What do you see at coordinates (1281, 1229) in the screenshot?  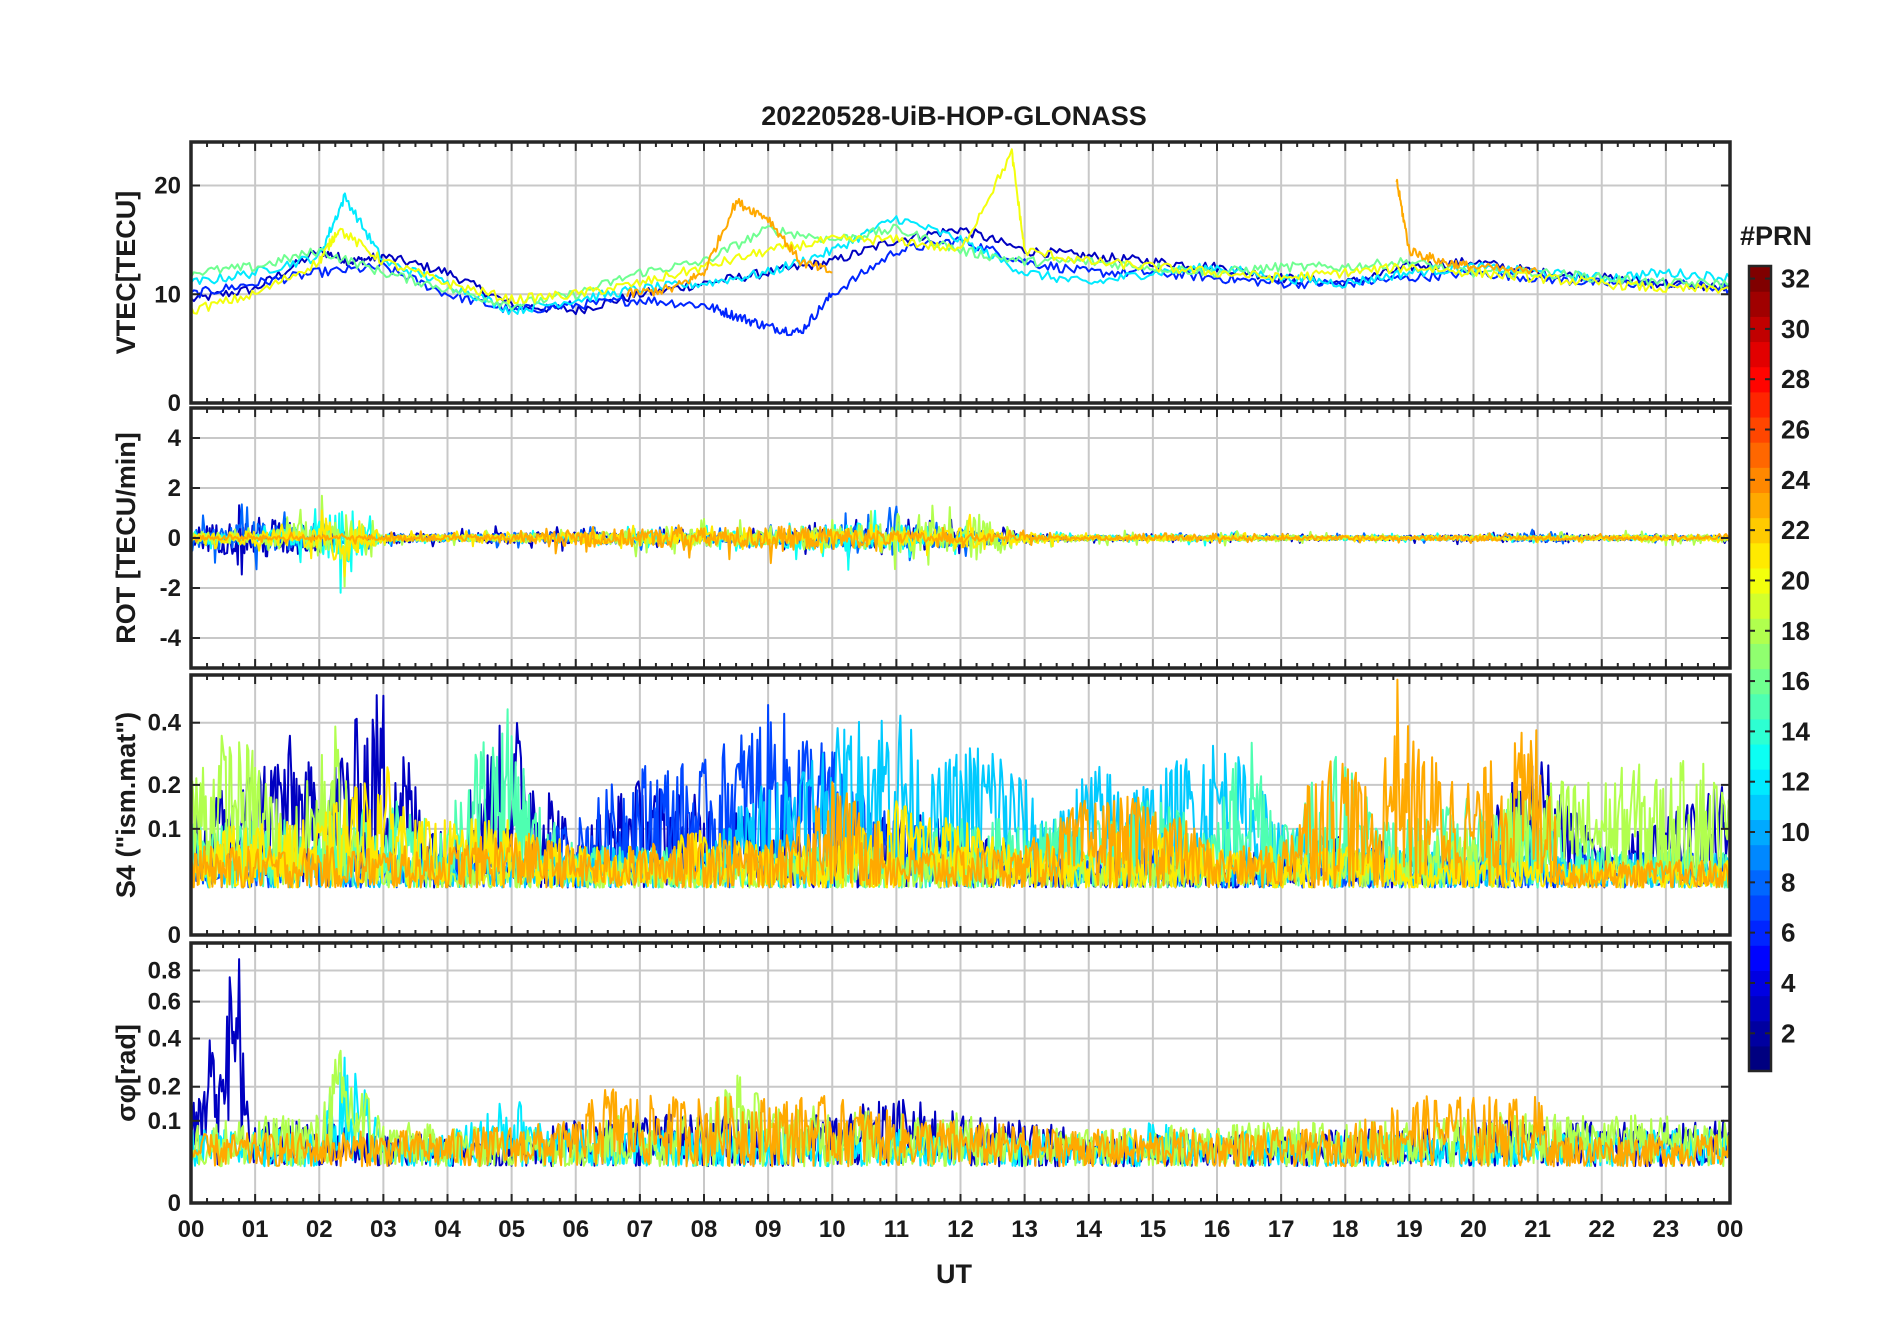 I see `x-tick-label: 17` at bounding box center [1281, 1229].